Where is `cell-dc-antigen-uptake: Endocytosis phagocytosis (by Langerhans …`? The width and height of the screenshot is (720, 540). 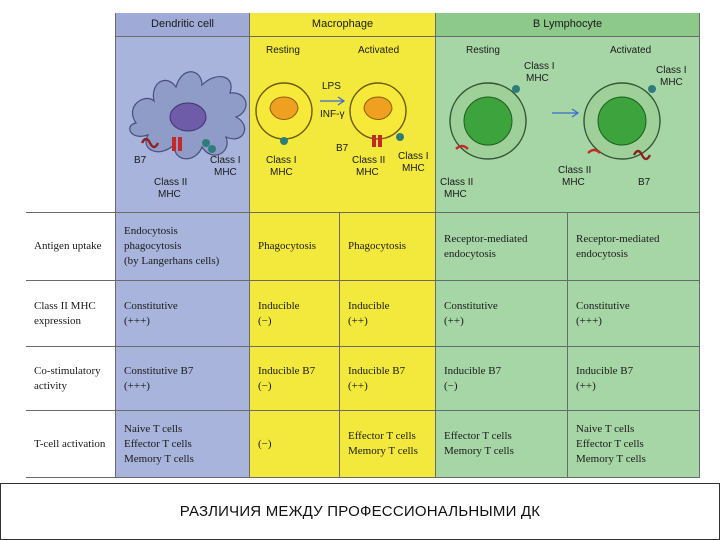
cell-dc-antigen-uptake: Endocytosis phagocytosis (by Langerhans … is located at coordinates (183, 247).